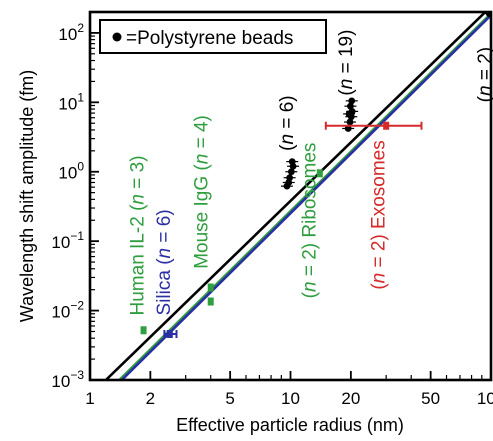  Describe the element at coordinates (346, 63) in the screenshot. I see `annotation-label: (n = 19)` at that location.